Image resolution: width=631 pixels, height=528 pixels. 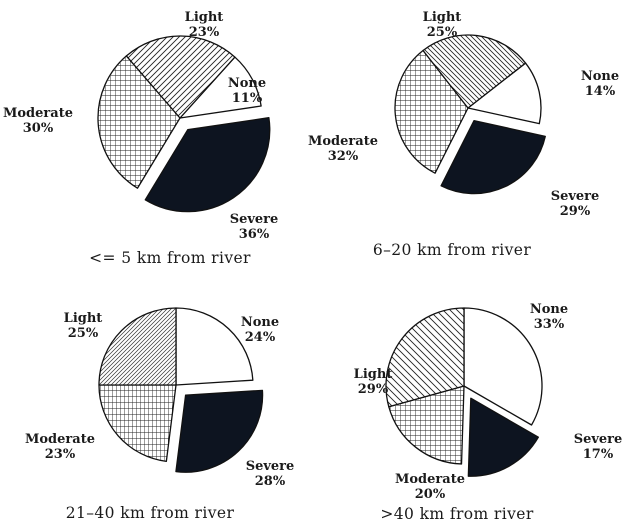 I want to click on slice-value-severe: 17%, so click(x=598, y=454).